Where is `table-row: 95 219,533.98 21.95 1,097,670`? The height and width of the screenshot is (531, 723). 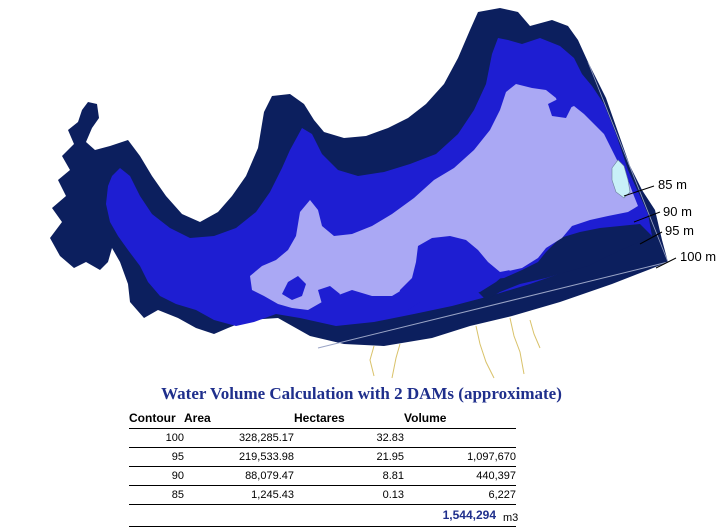 table-row: 95 219,533.98 21.95 1,097,670 is located at coordinates (322, 457).